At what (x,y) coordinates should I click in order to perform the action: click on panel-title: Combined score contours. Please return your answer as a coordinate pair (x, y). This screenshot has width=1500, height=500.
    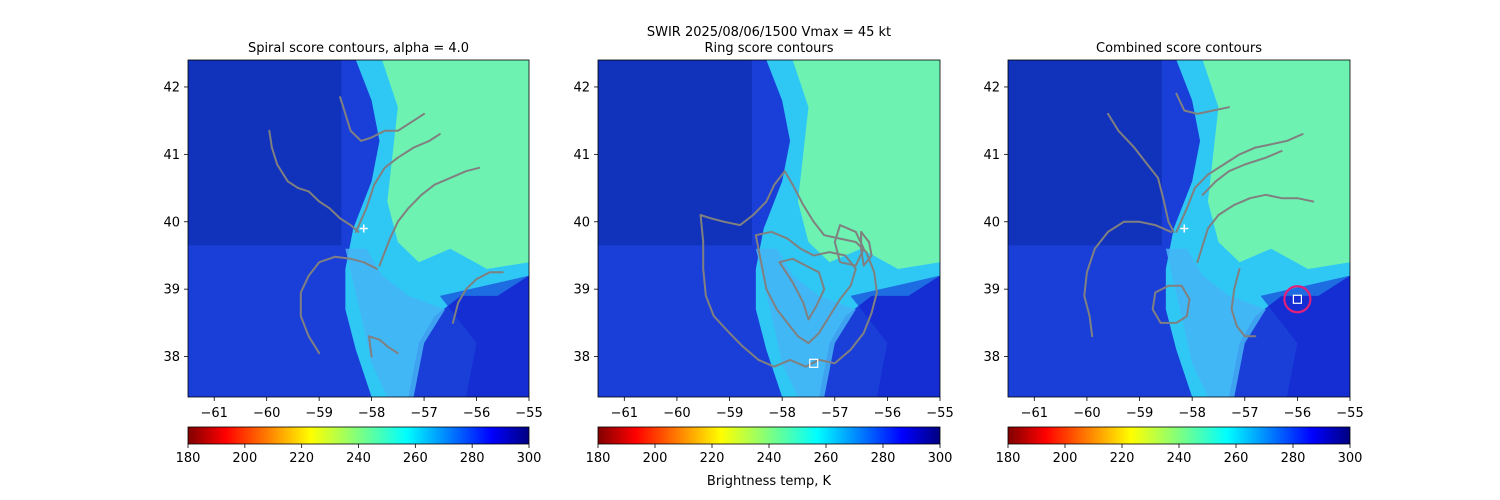
    Looking at the image, I should click on (1179, 48).